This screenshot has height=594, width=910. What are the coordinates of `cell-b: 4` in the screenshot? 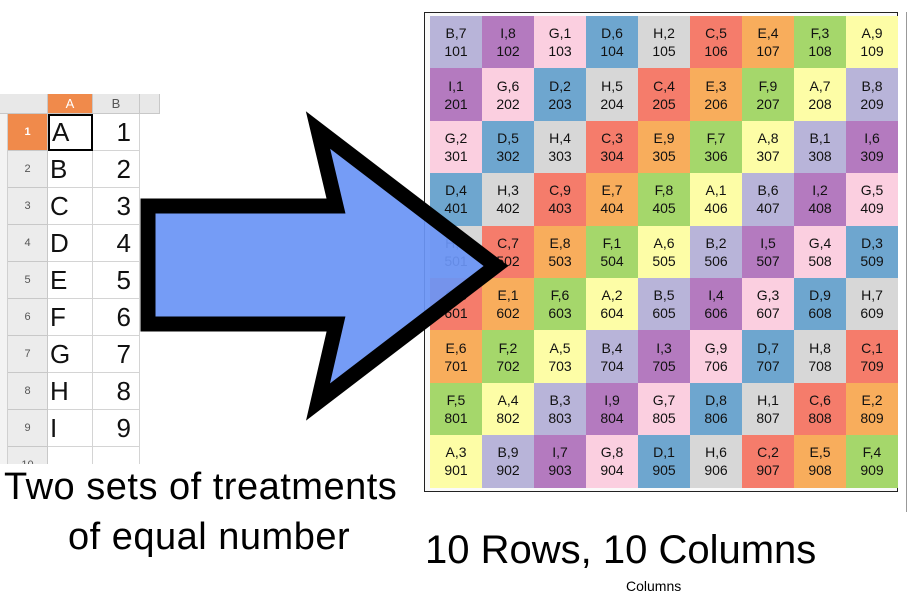 It's located at (116, 243).